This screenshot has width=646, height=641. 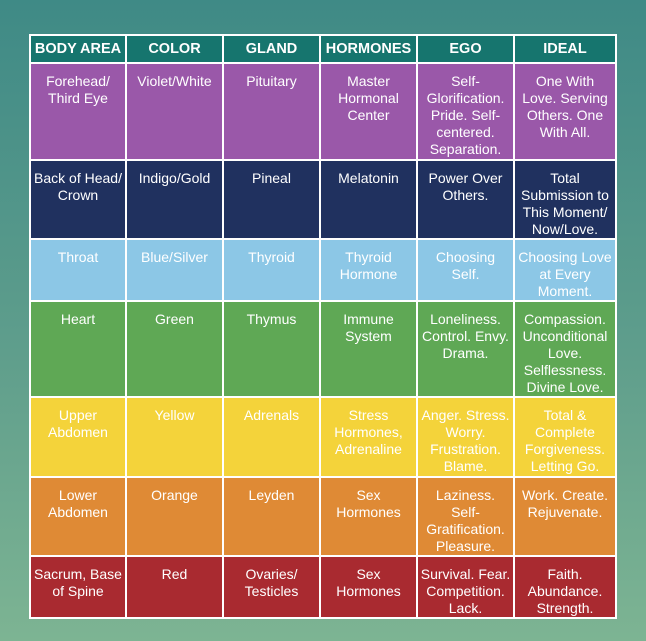 What do you see at coordinates (174, 49) in the screenshot?
I see `header-color: COLOR` at bounding box center [174, 49].